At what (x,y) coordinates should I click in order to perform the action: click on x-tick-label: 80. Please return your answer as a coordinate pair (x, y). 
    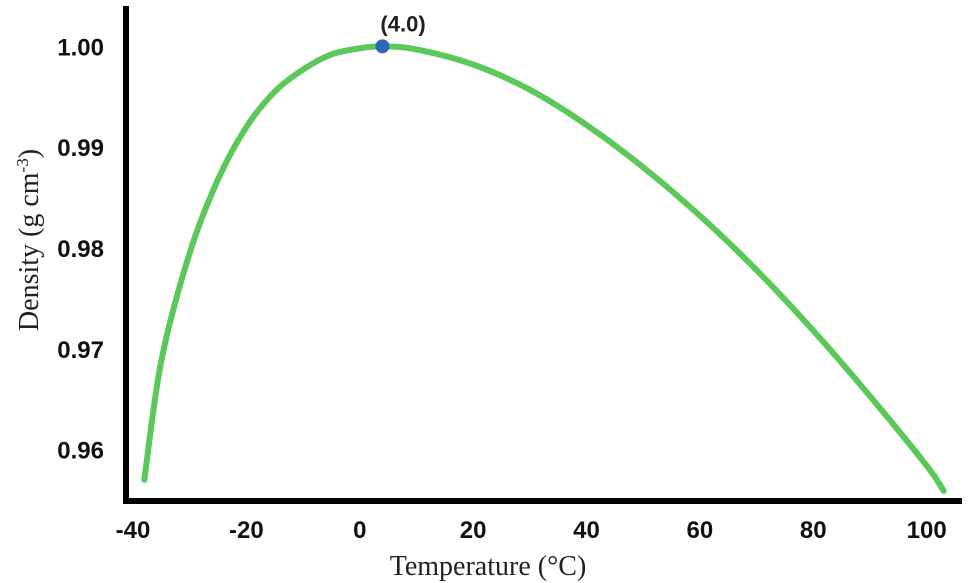
    Looking at the image, I should click on (813, 530).